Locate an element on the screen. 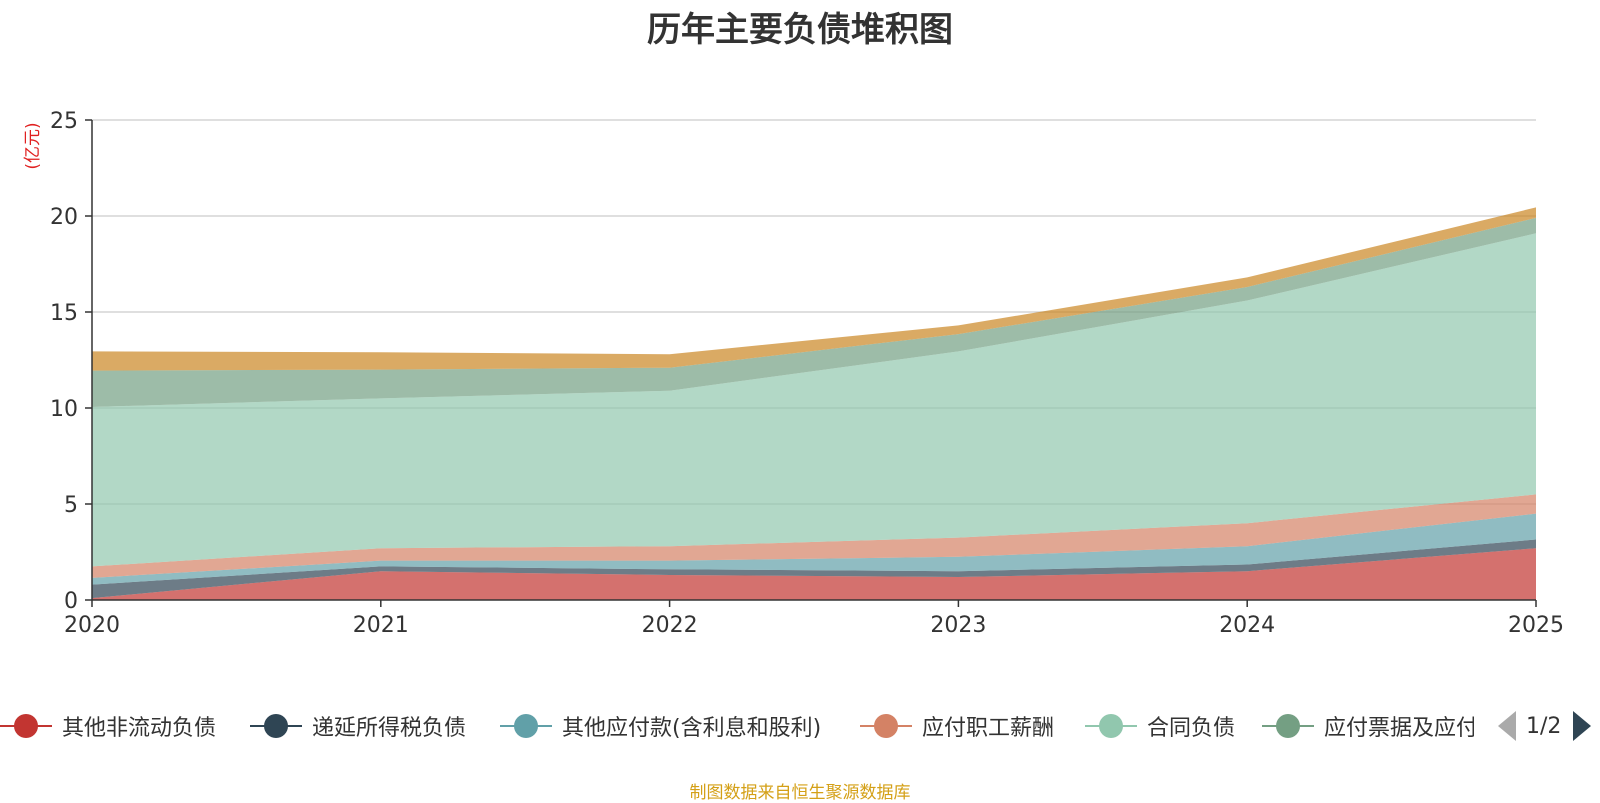  legend-prev-page-icon is located at coordinates (1507, 726).